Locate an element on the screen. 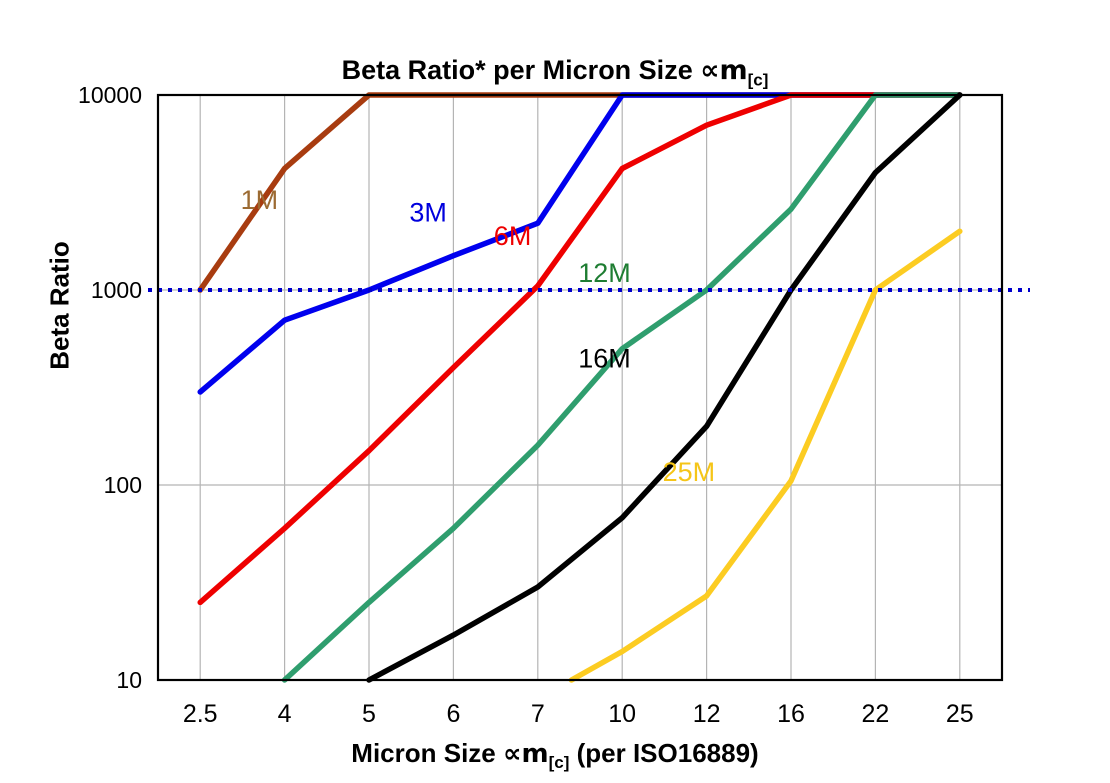 Image resolution: width=1110 pixels, height=783 pixels. chart-title-symbol: ∝m is located at coordinates (724, 70).